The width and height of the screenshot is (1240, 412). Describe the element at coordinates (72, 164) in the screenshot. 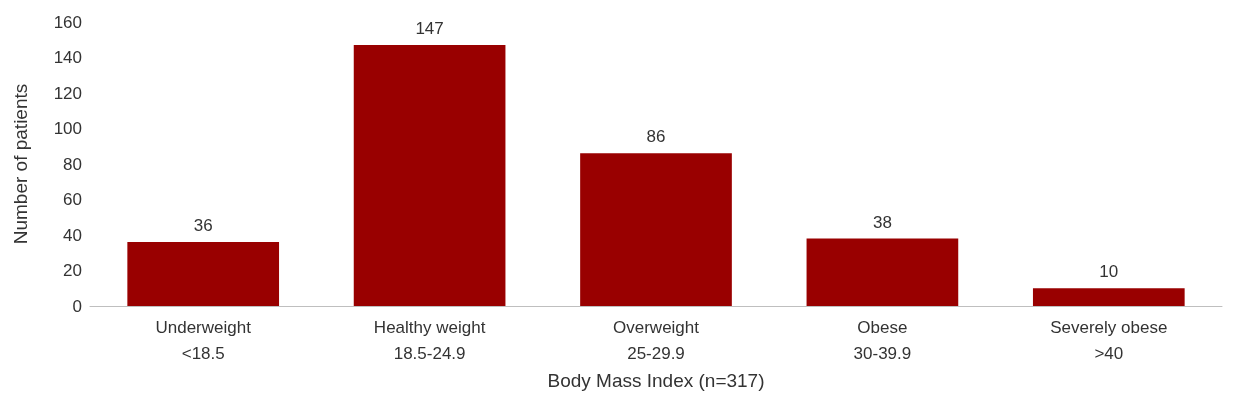

I see `y-tick-label: 80` at that location.